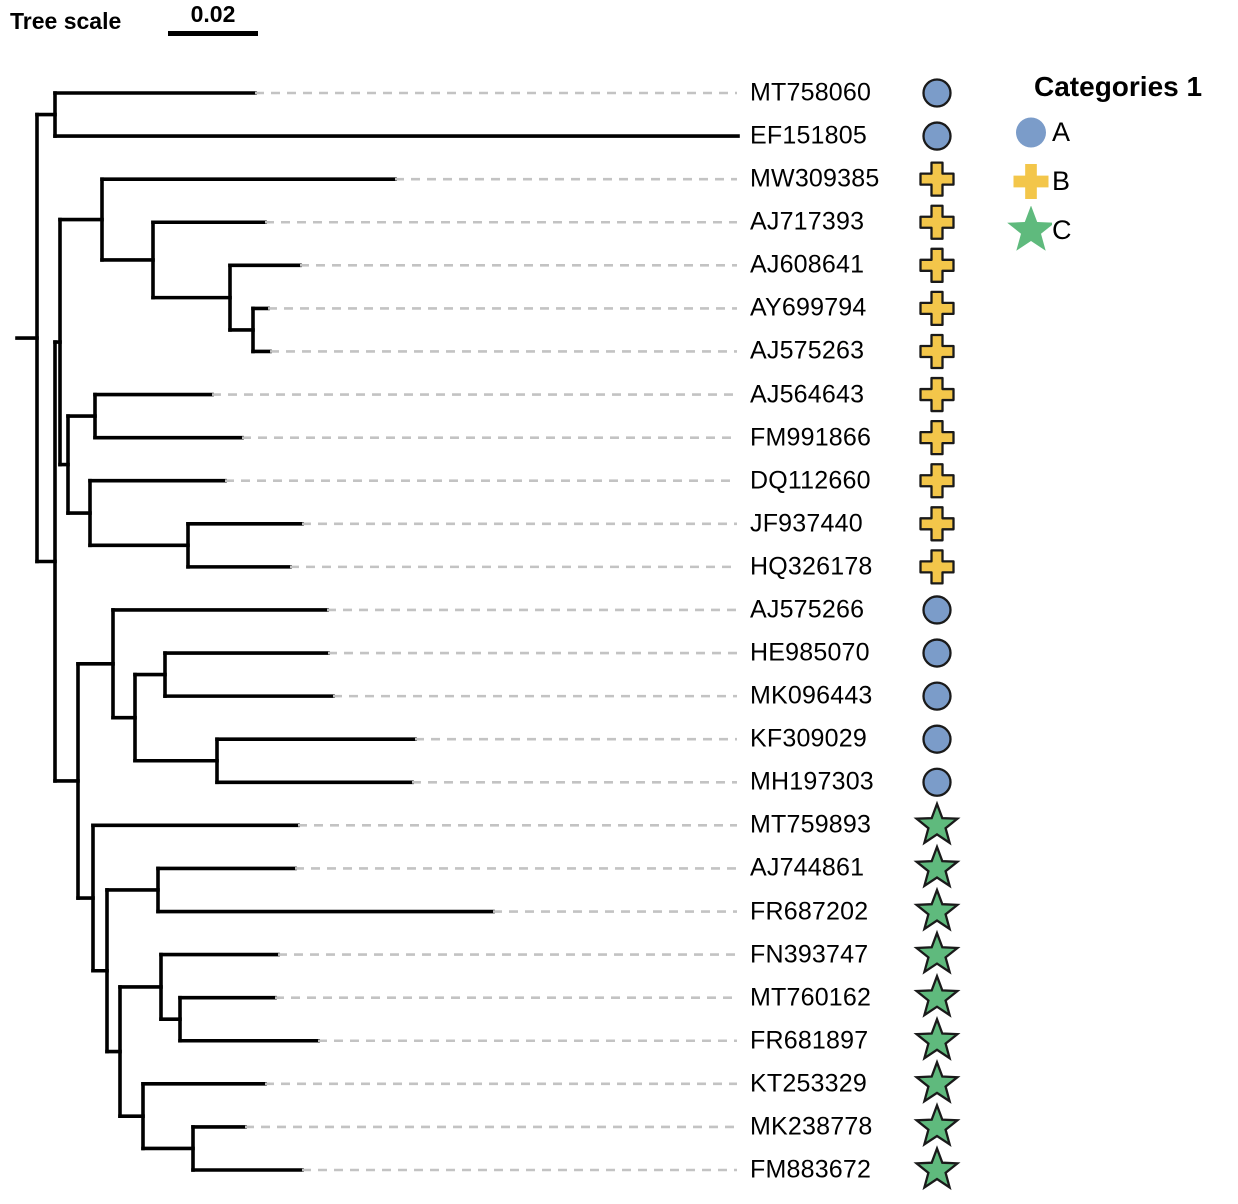 This screenshot has width=1238, height=1204. What do you see at coordinates (815, 178) in the screenshot?
I see `leaf-label: MW309385` at bounding box center [815, 178].